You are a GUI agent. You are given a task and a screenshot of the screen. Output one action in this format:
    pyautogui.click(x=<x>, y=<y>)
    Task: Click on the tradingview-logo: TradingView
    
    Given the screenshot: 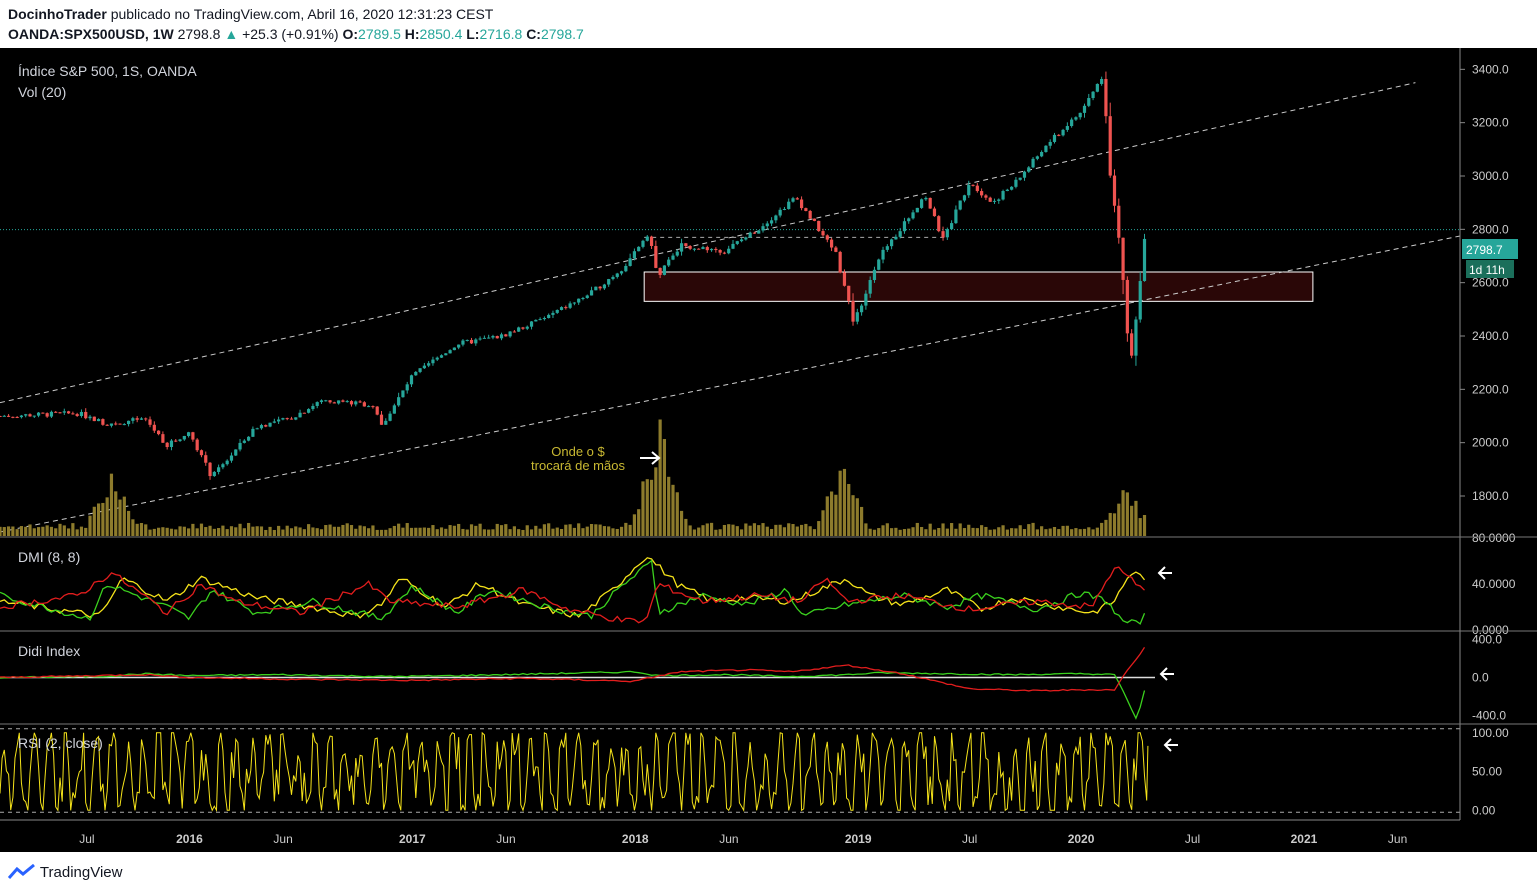 What is the action you would take?
    pyautogui.click(x=64, y=872)
    